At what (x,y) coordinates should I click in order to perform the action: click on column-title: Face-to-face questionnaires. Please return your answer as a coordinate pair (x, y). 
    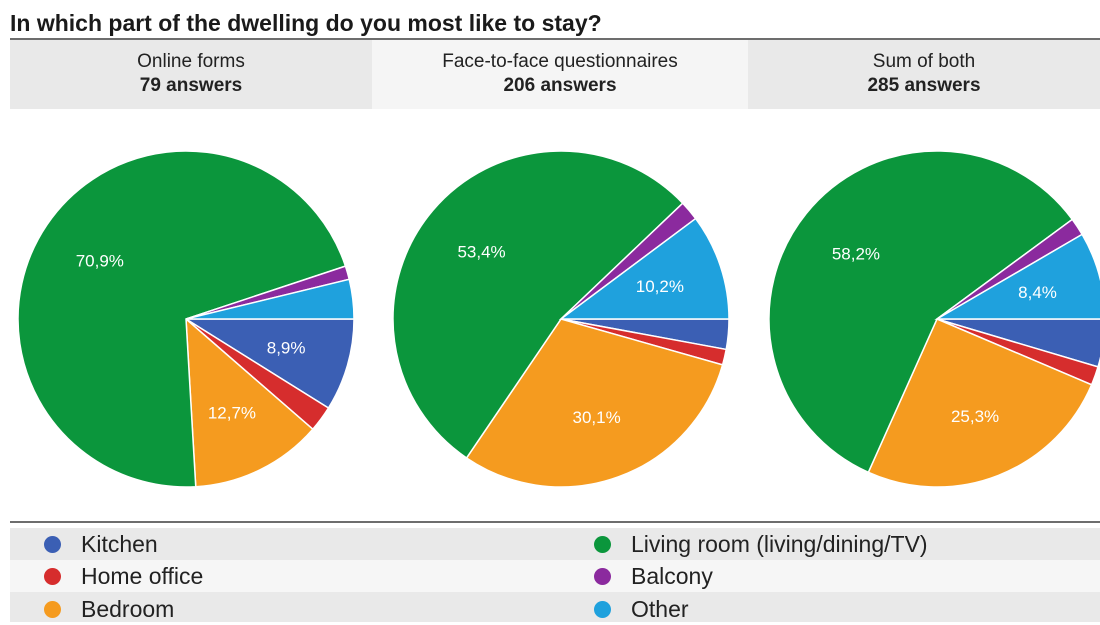
    Looking at the image, I should click on (560, 61).